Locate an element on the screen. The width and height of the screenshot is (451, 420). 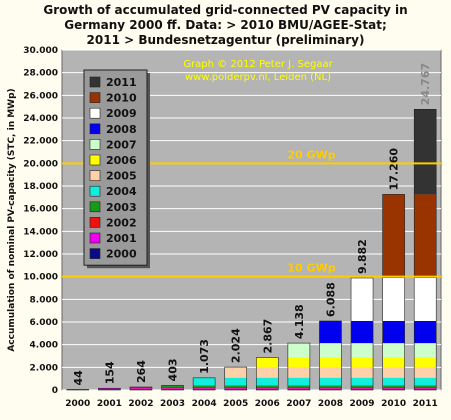
y-tick-label: 26.000 is located at coordinates (40, 96).